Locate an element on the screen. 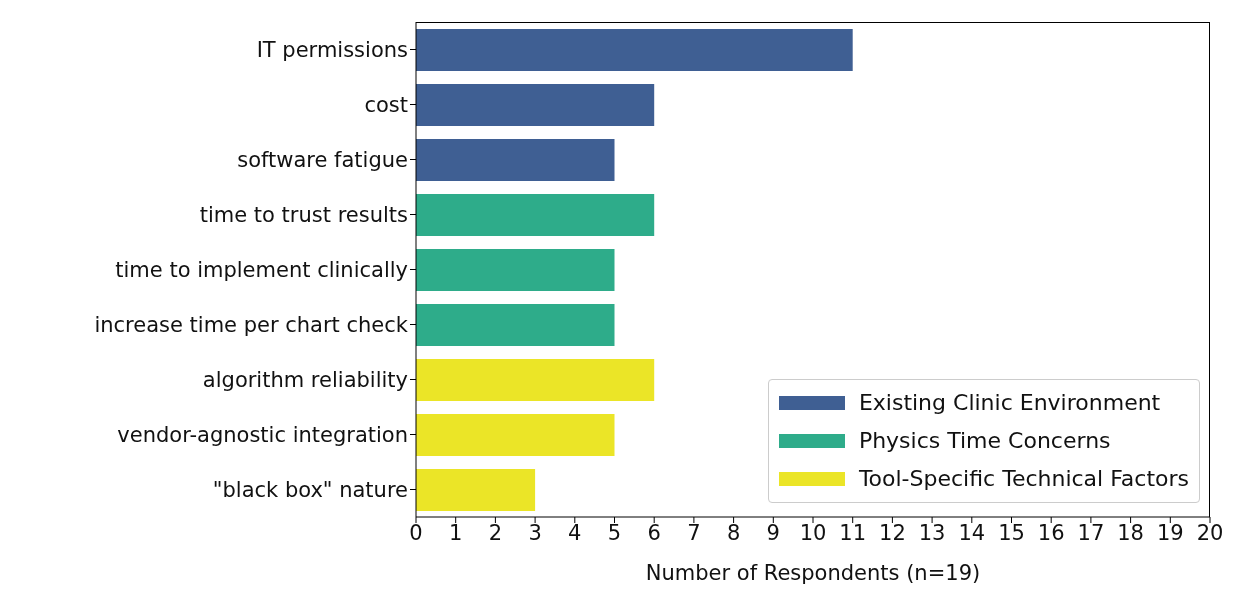  x-tick-label: 20 is located at coordinates (1210, 532).